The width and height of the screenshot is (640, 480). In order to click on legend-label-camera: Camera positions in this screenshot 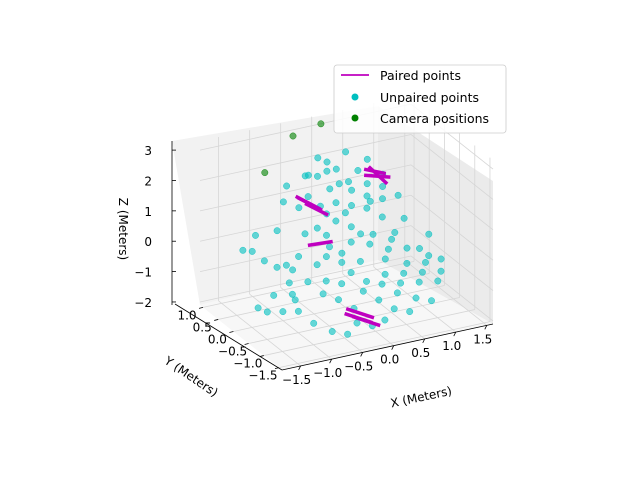, I will do `click(434, 118)`.